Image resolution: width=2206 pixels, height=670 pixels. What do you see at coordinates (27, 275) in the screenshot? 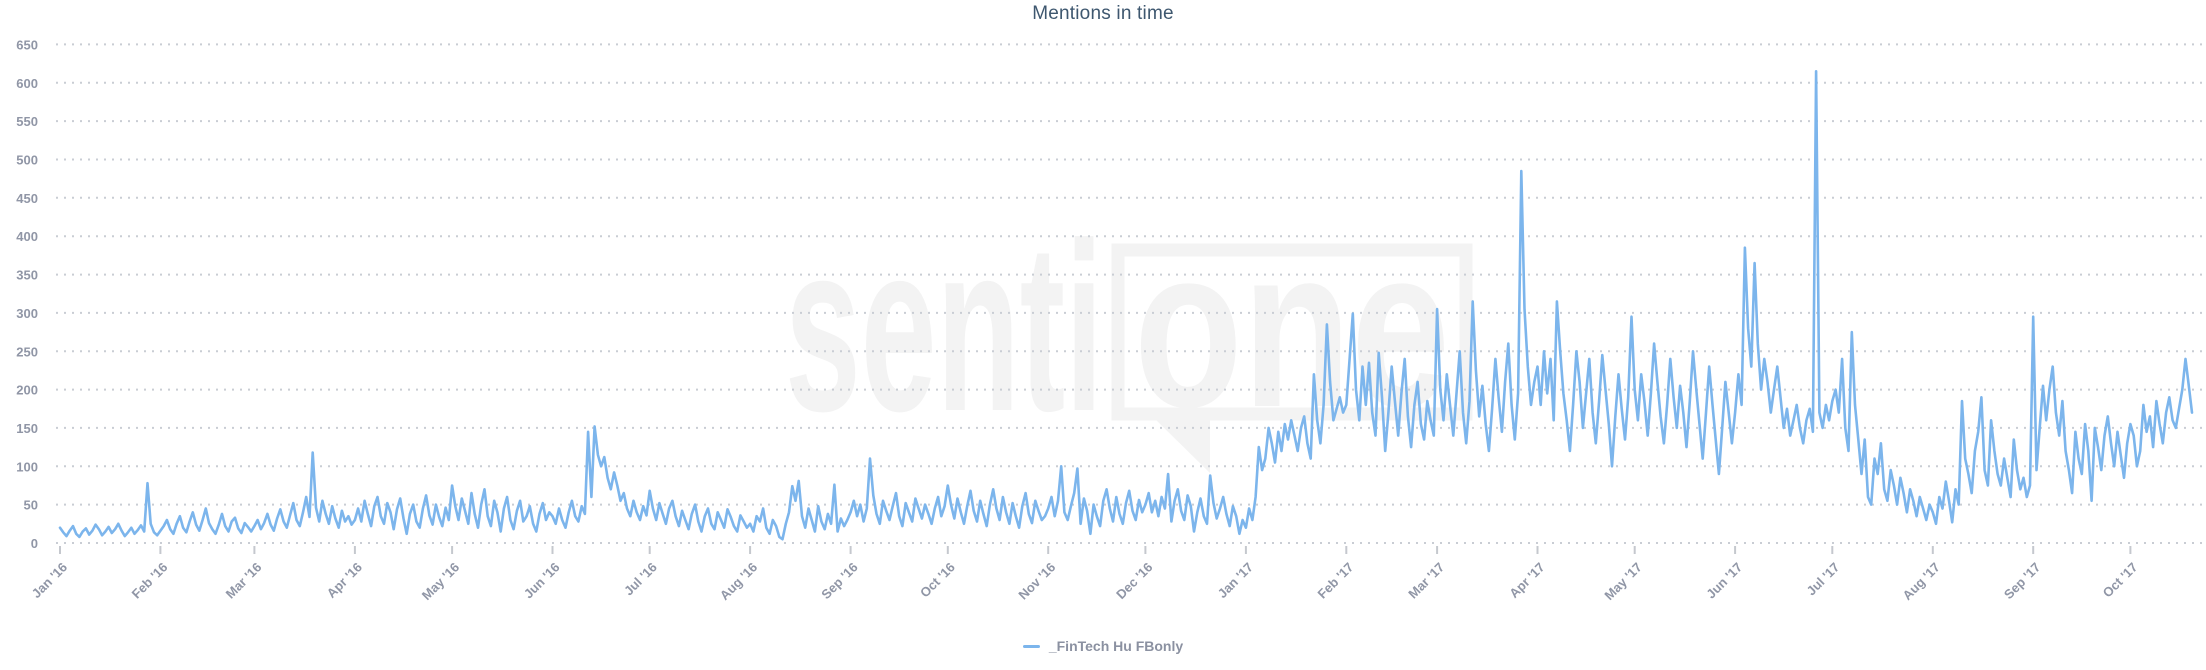
I see `y-axis-label: 350` at bounding box center [27, 275].